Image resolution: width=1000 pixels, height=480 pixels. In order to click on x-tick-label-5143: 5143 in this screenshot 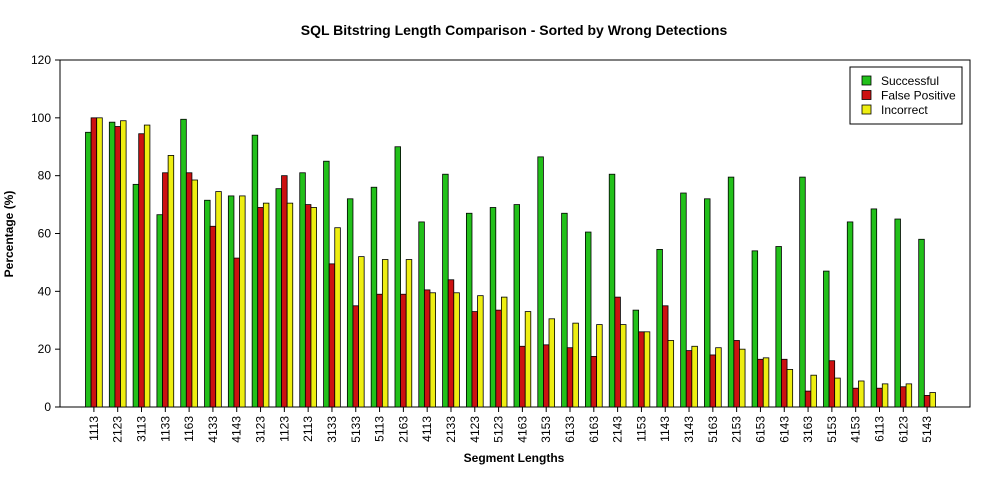, I will do `click(927, 429)`.